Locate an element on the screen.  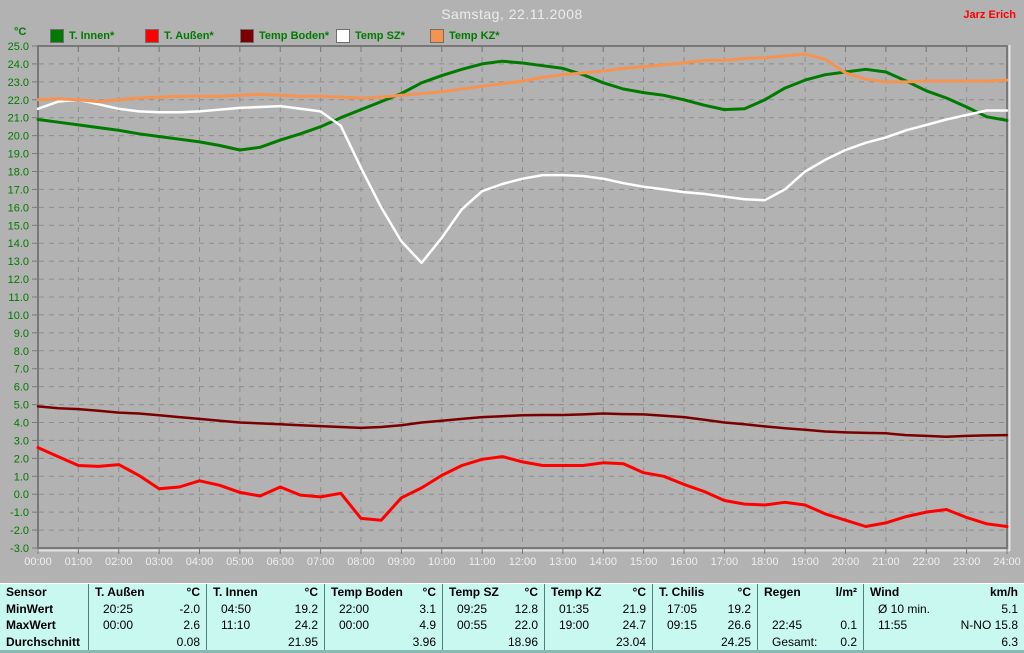
svg-text: 20:00 is located at coordinates (846, 562).